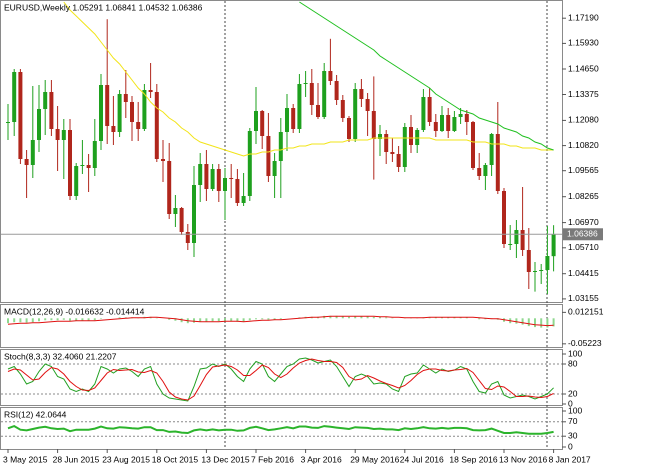 The height and width of the screenshot is (467, 645). Describe the element at coordinates (575, 353) in the screenshot. I see `y-tick-label: 100` at that location.